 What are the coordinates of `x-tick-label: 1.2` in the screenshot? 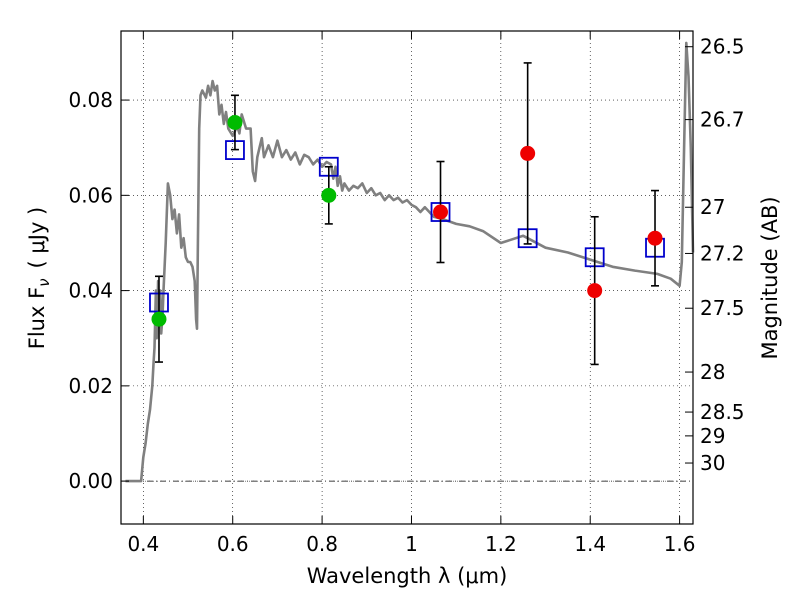 It's located at (501, 544).